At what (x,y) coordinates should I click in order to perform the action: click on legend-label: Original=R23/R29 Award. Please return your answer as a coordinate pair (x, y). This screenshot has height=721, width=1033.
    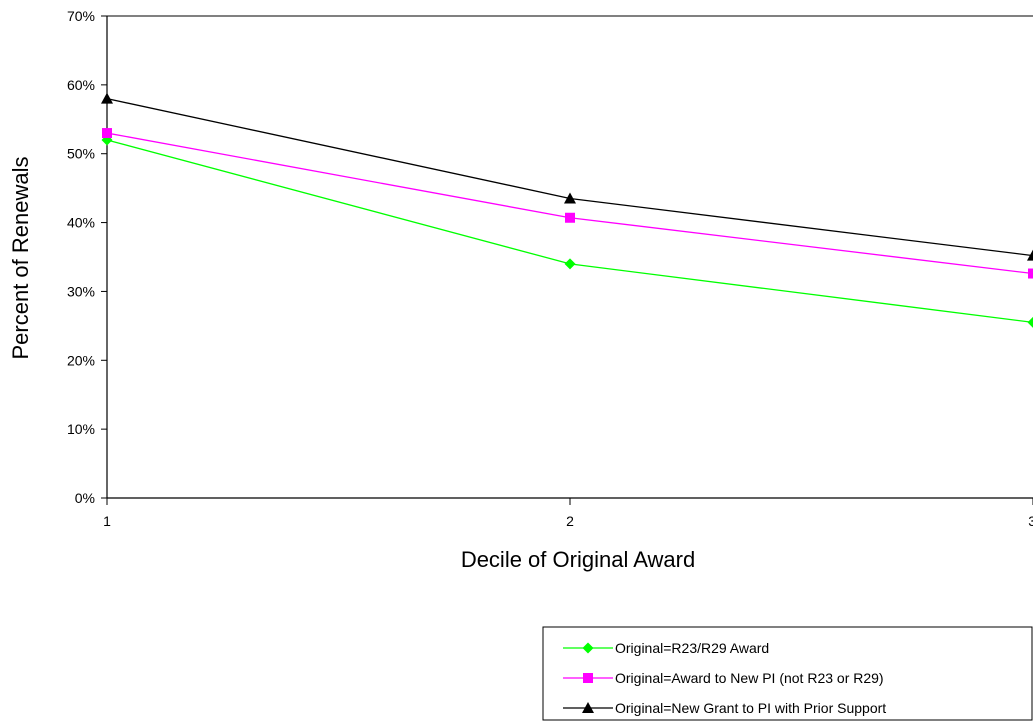
    Looking at the image, I should click on (692, 648).